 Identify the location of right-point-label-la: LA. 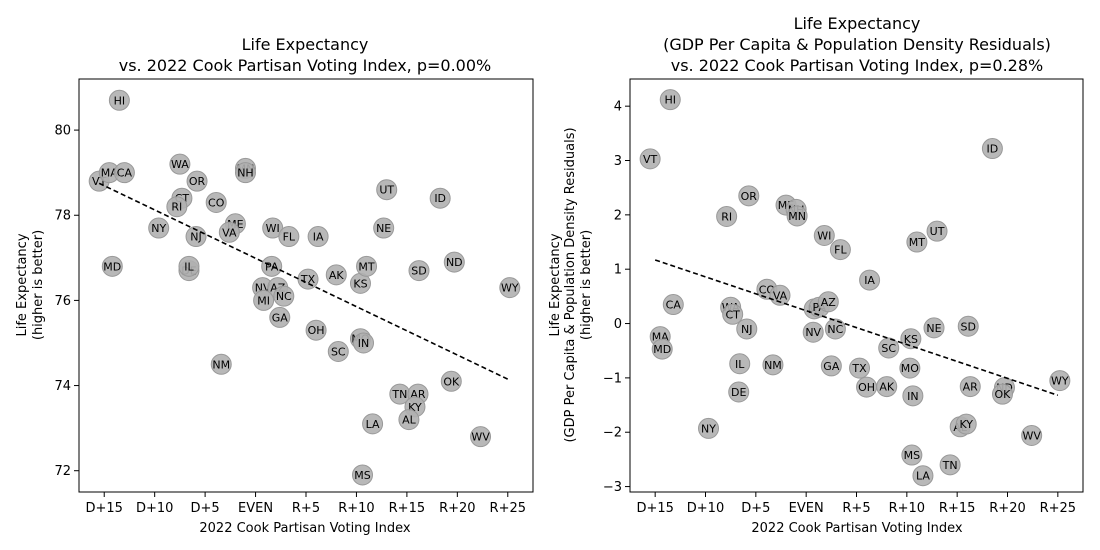
(923, 476).